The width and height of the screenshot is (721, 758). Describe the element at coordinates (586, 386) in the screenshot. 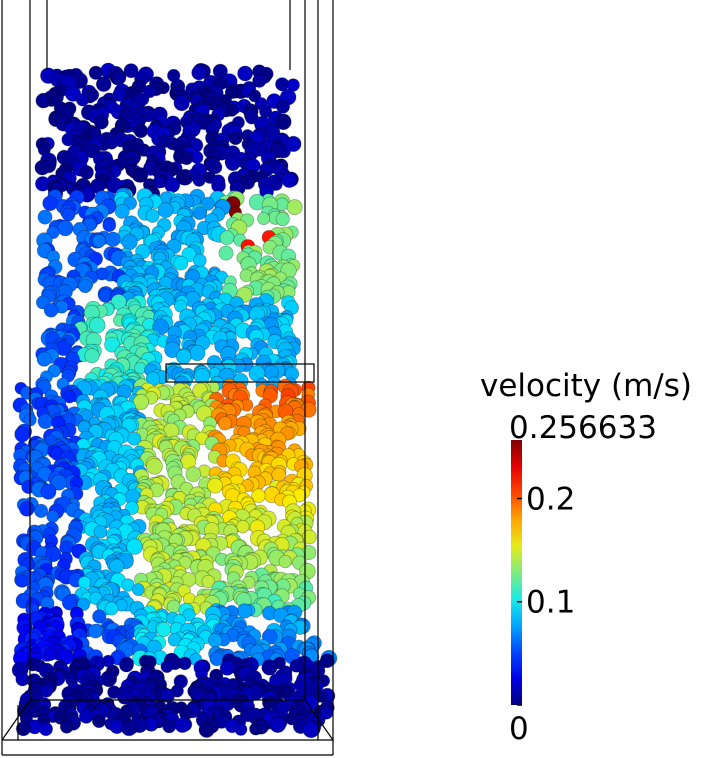

I see `colorbar-title: velocity (m/s)` at that location.